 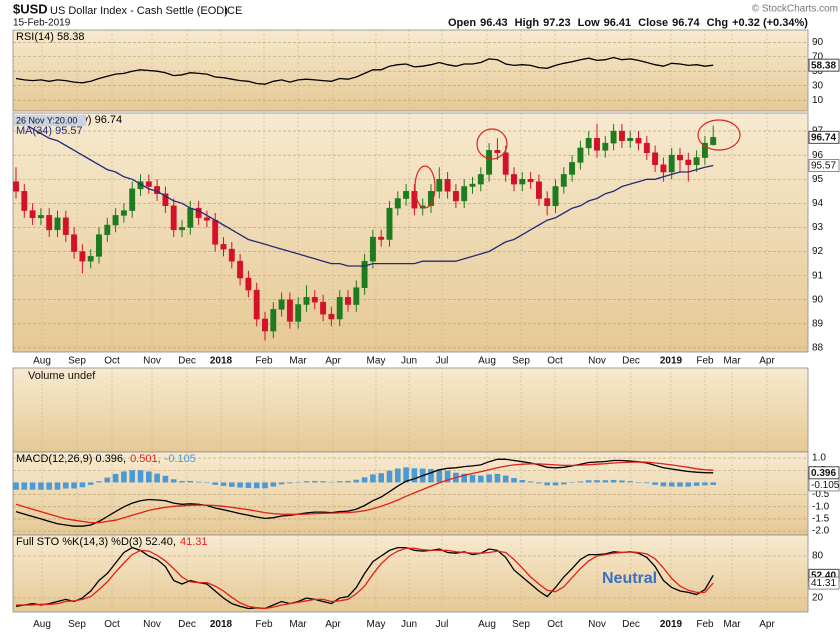 I want to click on quote-value: 96.74, so click(x=686, y=23).